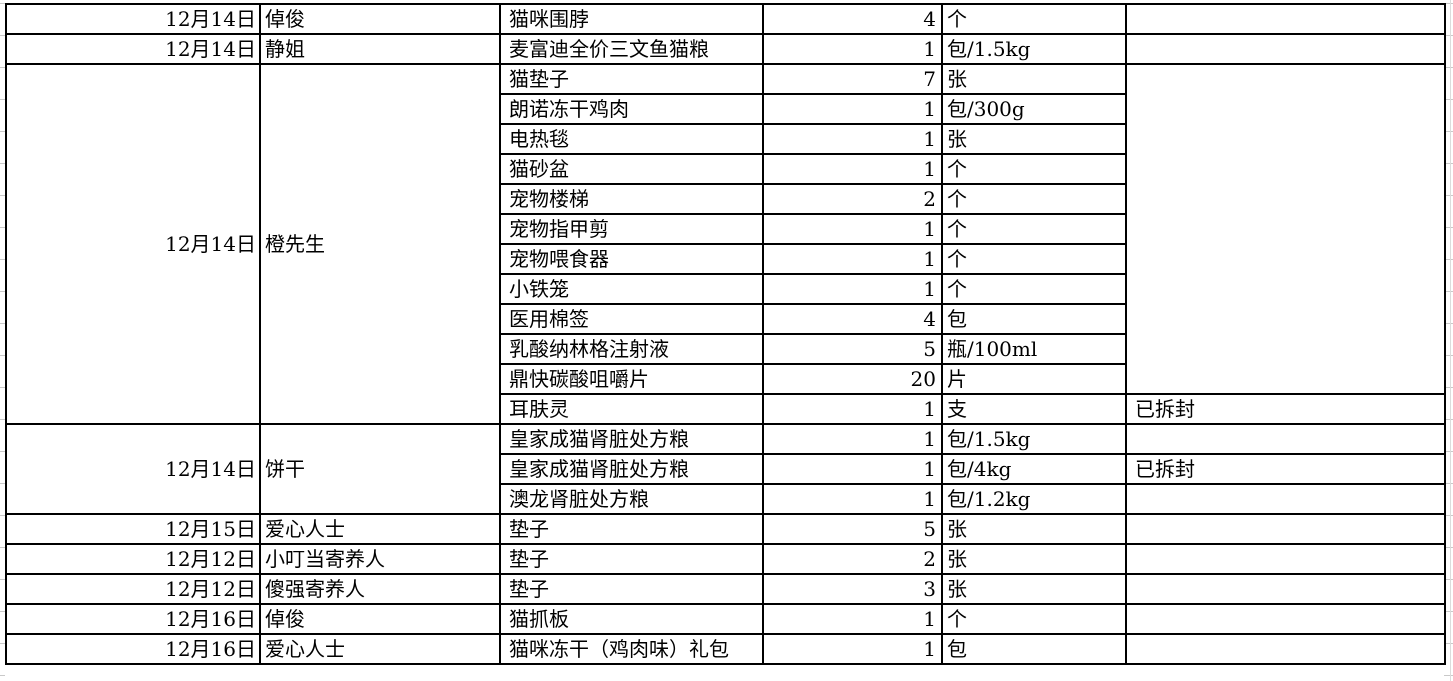 The height and width of the screenshot is (681, 1453). I want to click on cell-item: 乳酸纳林格注射液, so click(631, 349).